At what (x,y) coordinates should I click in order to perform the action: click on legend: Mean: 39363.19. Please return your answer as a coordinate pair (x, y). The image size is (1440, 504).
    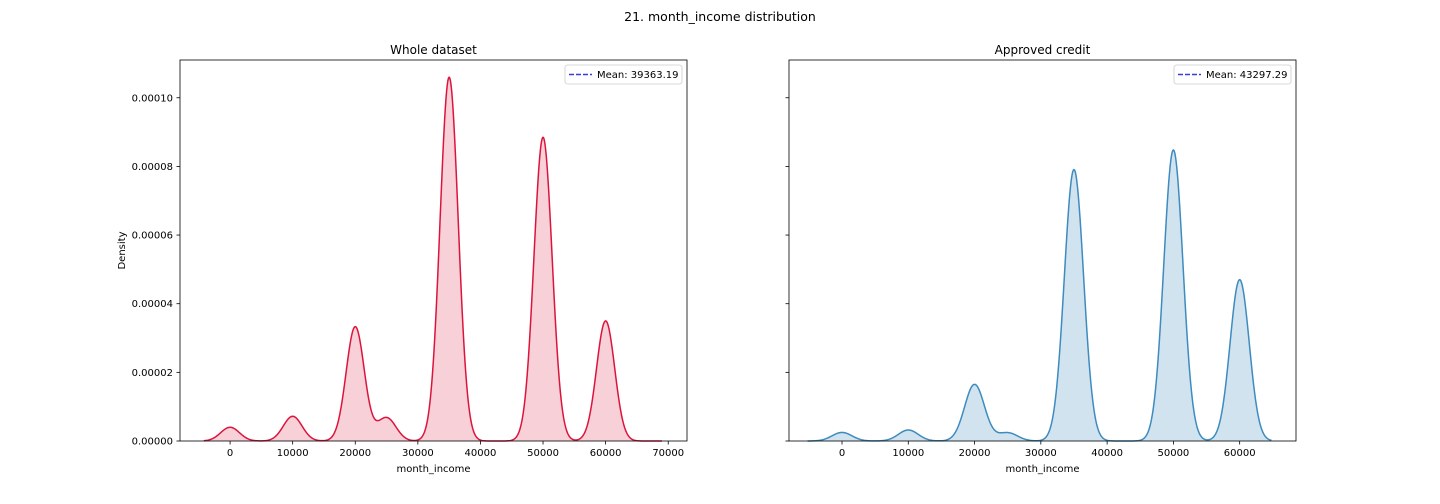
    Looking at the image, I should click on (623, 74).